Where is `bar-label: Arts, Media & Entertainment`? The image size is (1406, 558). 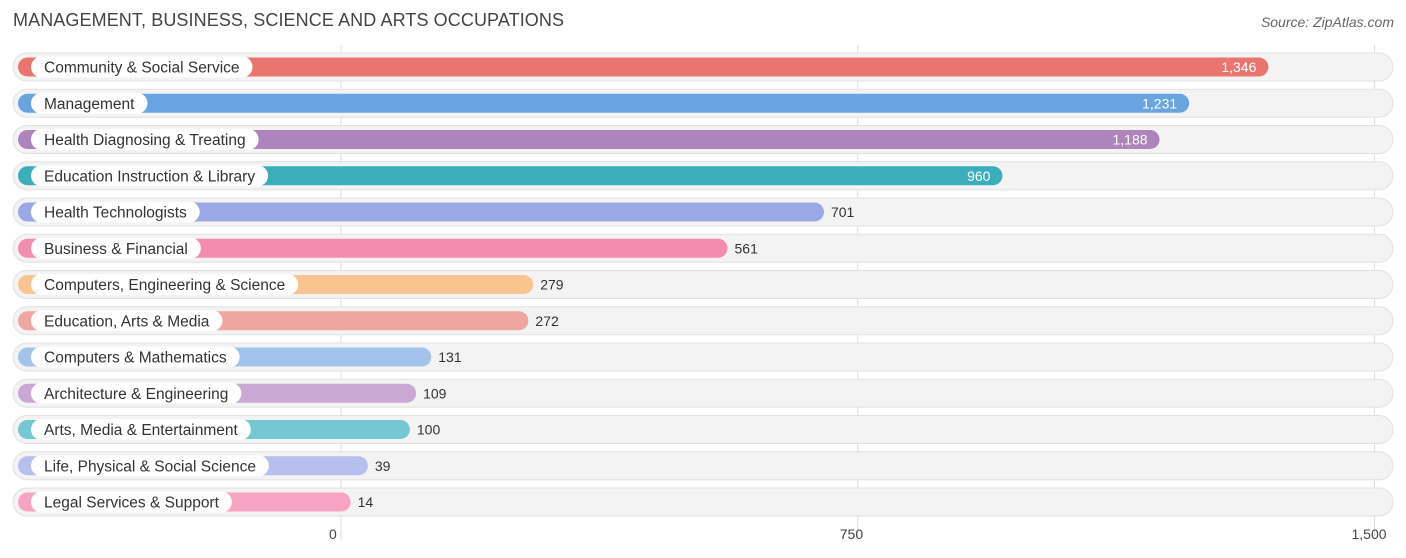 bar-label: Arts, Media & Entertainment is located at coordinates (141, 430).